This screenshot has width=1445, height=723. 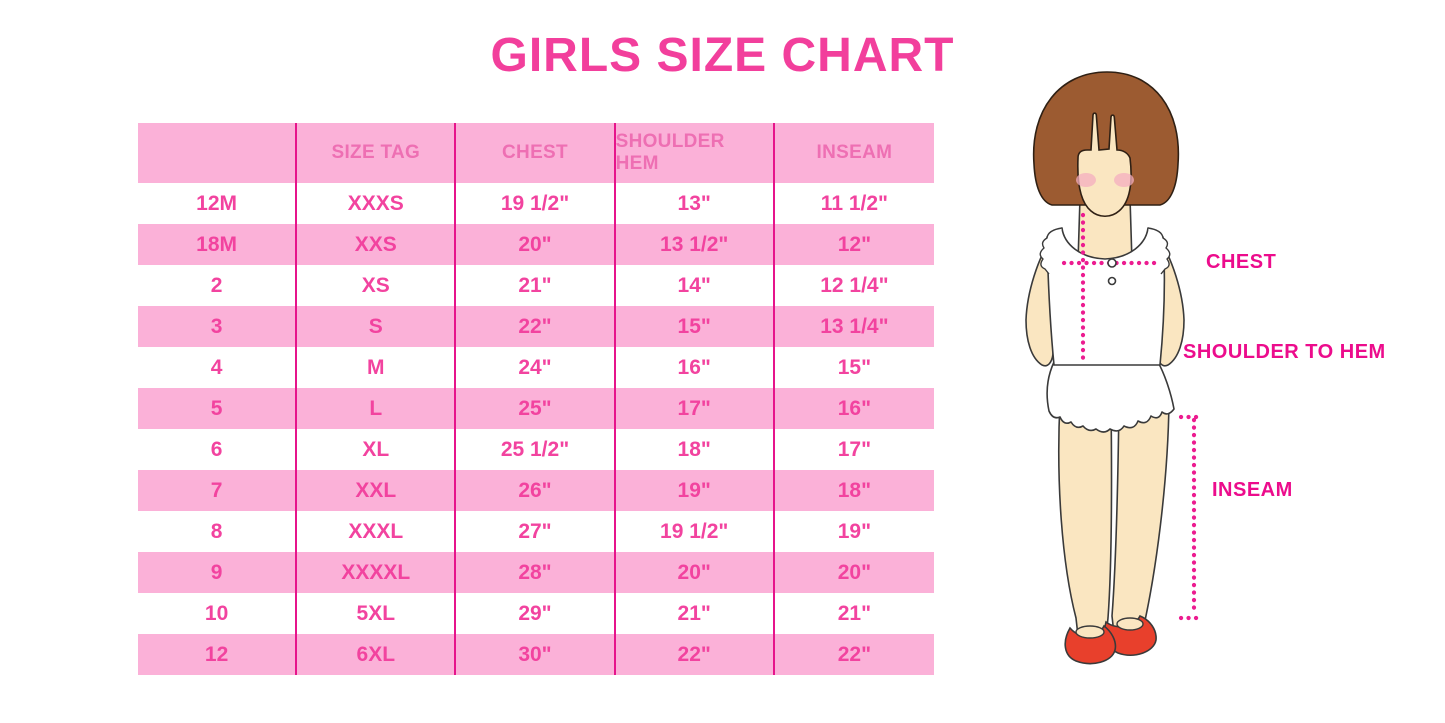 I want to click on table-row: 5 L 25" 17" 16", so click(x=536, y=408).